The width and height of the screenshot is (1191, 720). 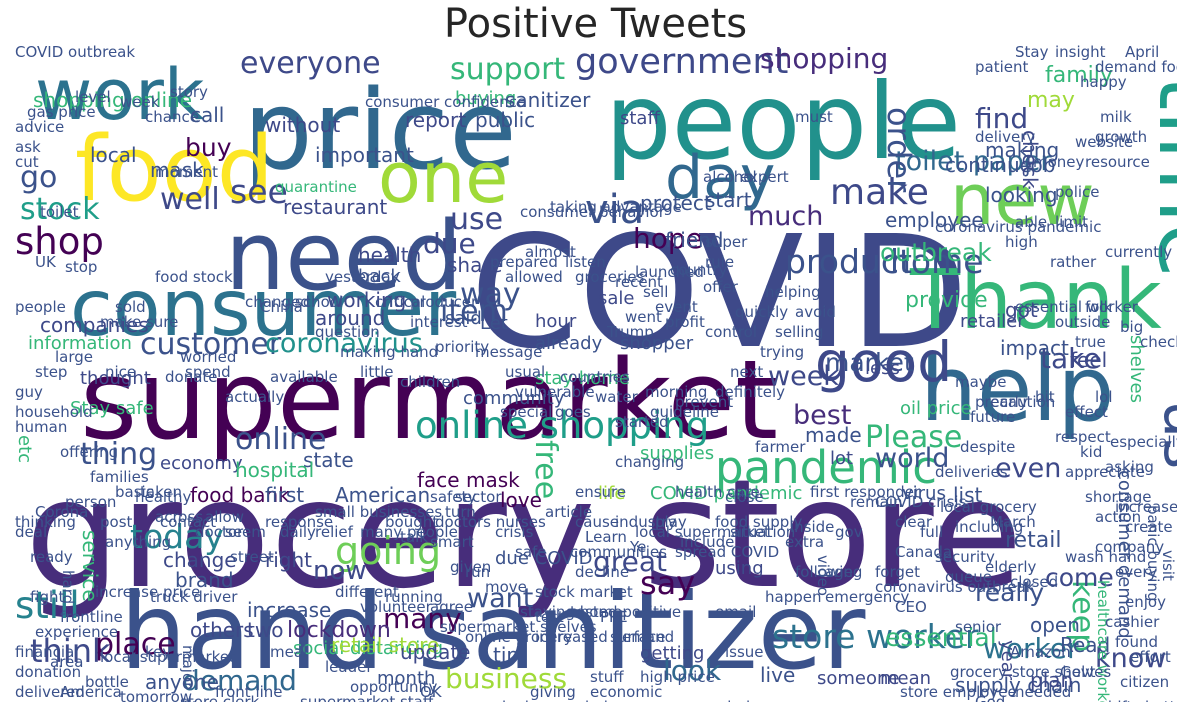 I want to click on cloud-word: now, so click(x=340, y=571).